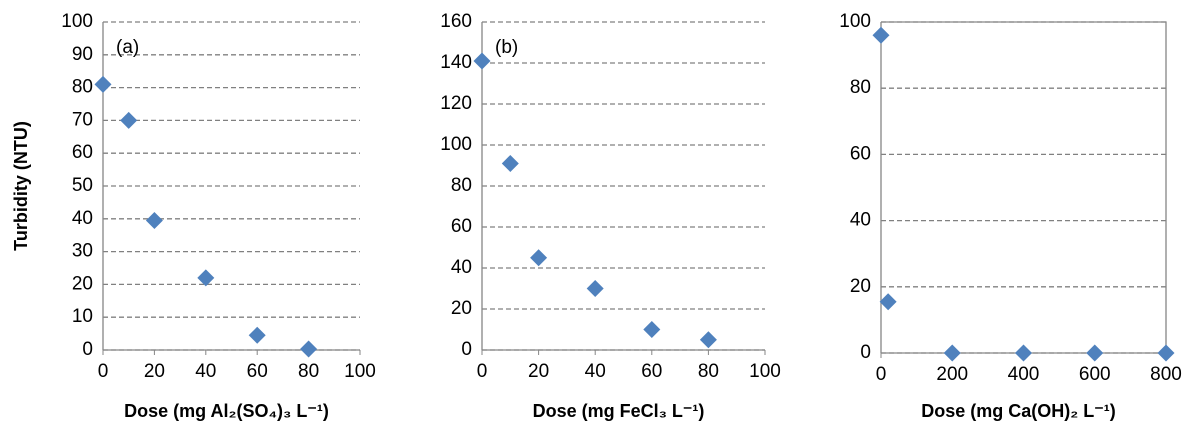 The height and width of the screenshot is (432, 1191). I want to click on y-tick-label: 90, so click(82, 54).